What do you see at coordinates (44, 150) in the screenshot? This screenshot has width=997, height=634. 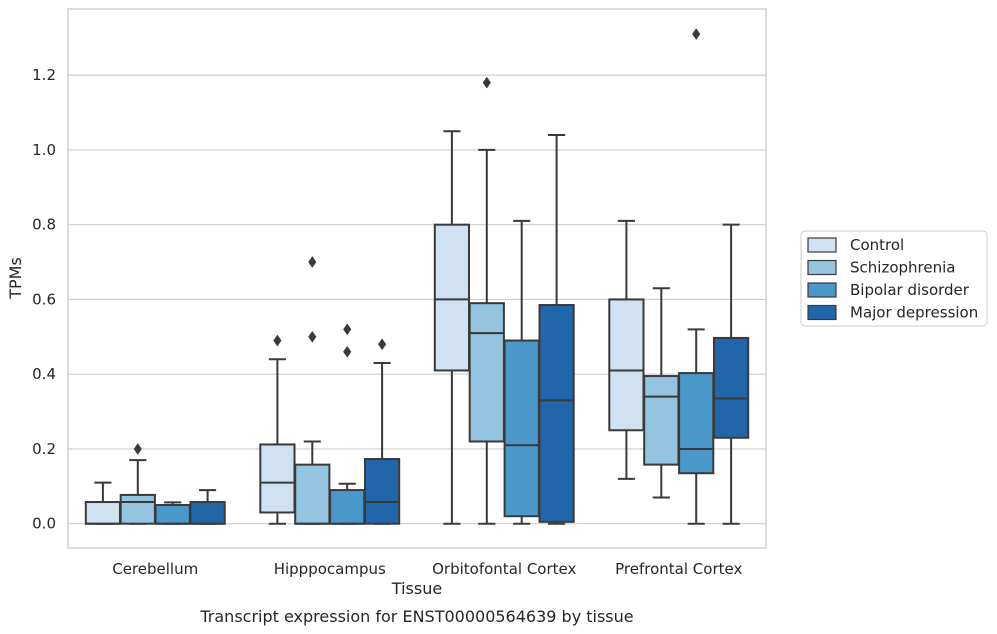 I see `y-tick-label: 1.0` at bounding box center [44, 150].